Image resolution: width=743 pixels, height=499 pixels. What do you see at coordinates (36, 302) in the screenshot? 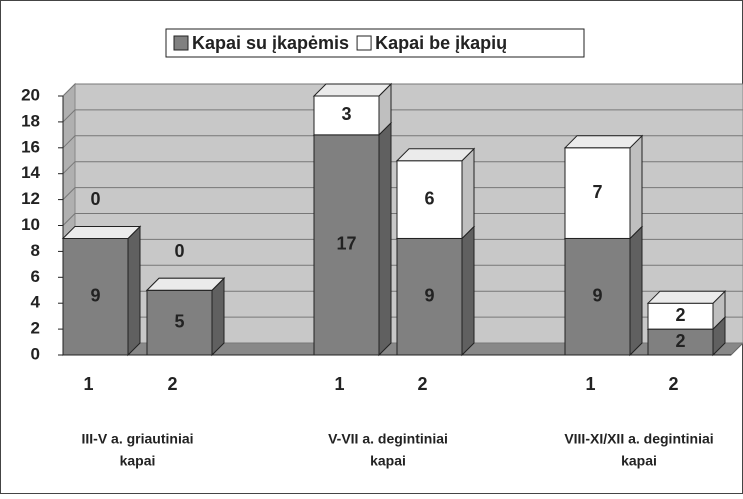
I see `y-tick-label: 4` at bounding box center [36, 302].